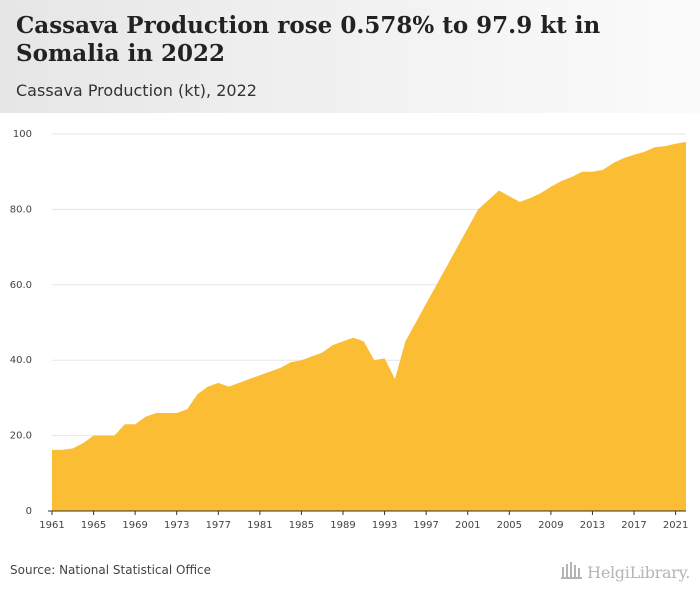 The image size is (700, 596). What do you see at coordinates (176, 525) in the screenshot?
I see `x-tick-label: 1973` at bounding box center [176, 525].